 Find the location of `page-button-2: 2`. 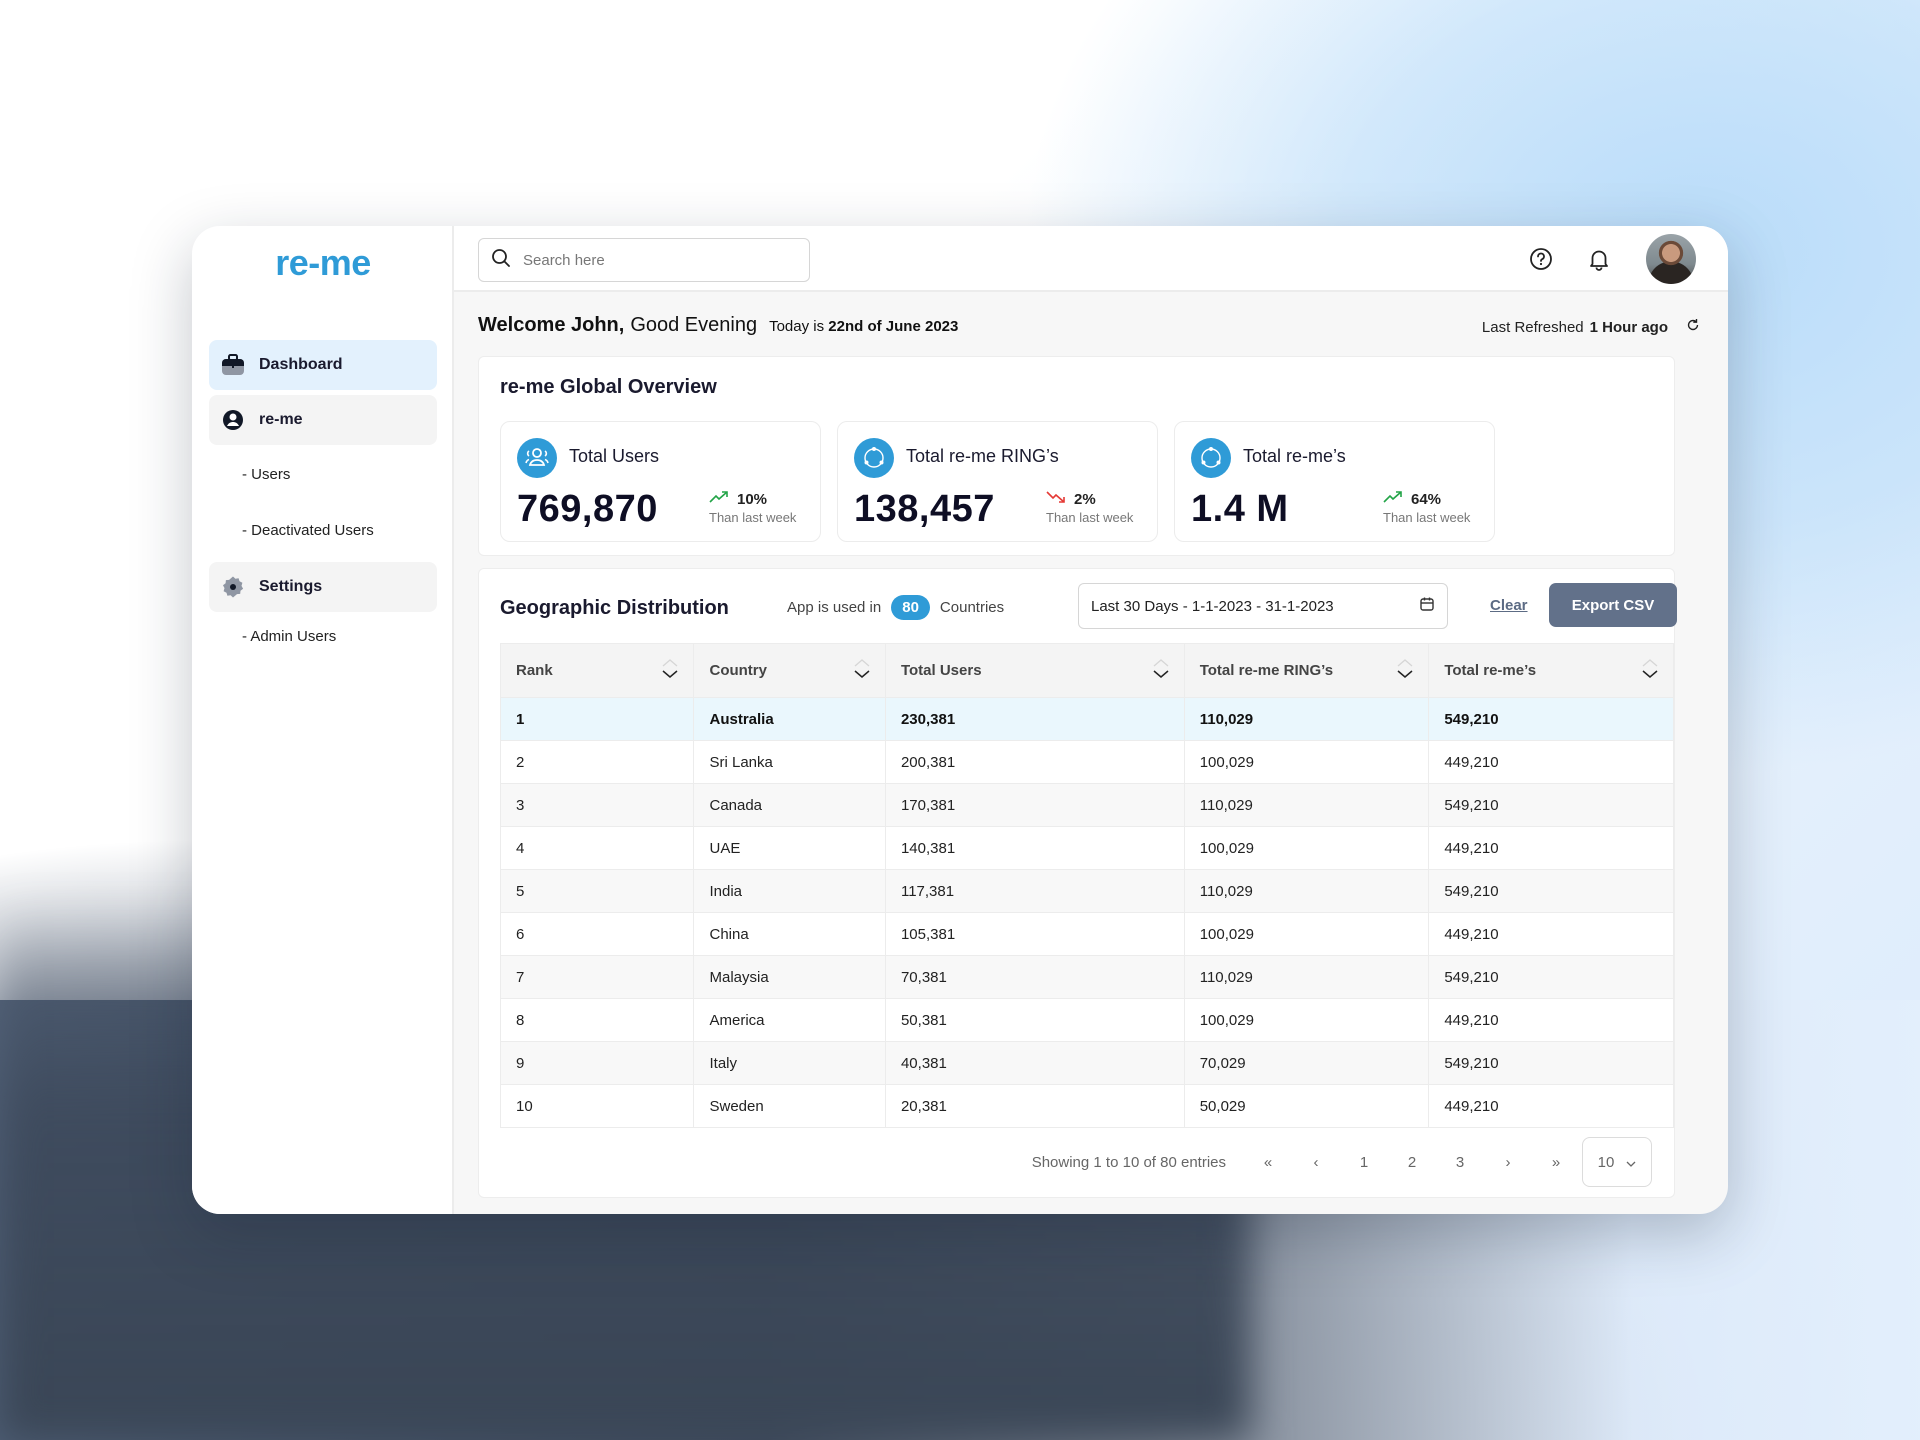

page-button-2: 2 is located at coordinates (1412, 1162).